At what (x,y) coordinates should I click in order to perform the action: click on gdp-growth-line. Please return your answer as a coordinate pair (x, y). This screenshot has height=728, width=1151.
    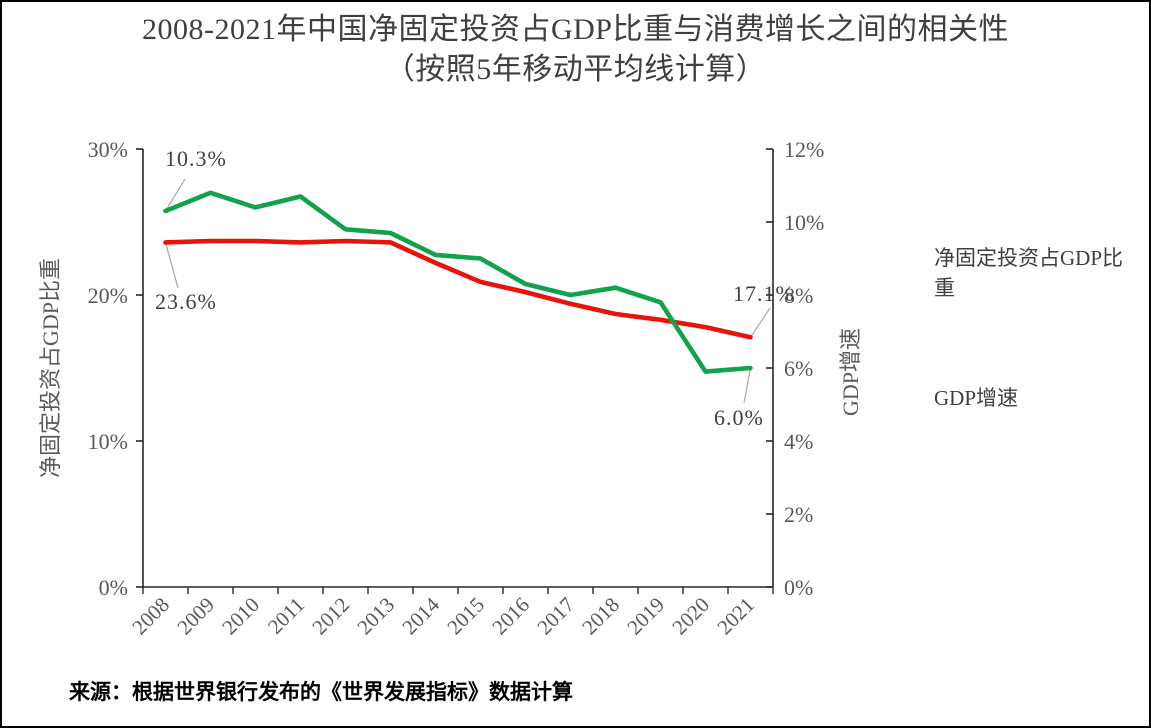
    Looking at the image, I should click on (458, 282).